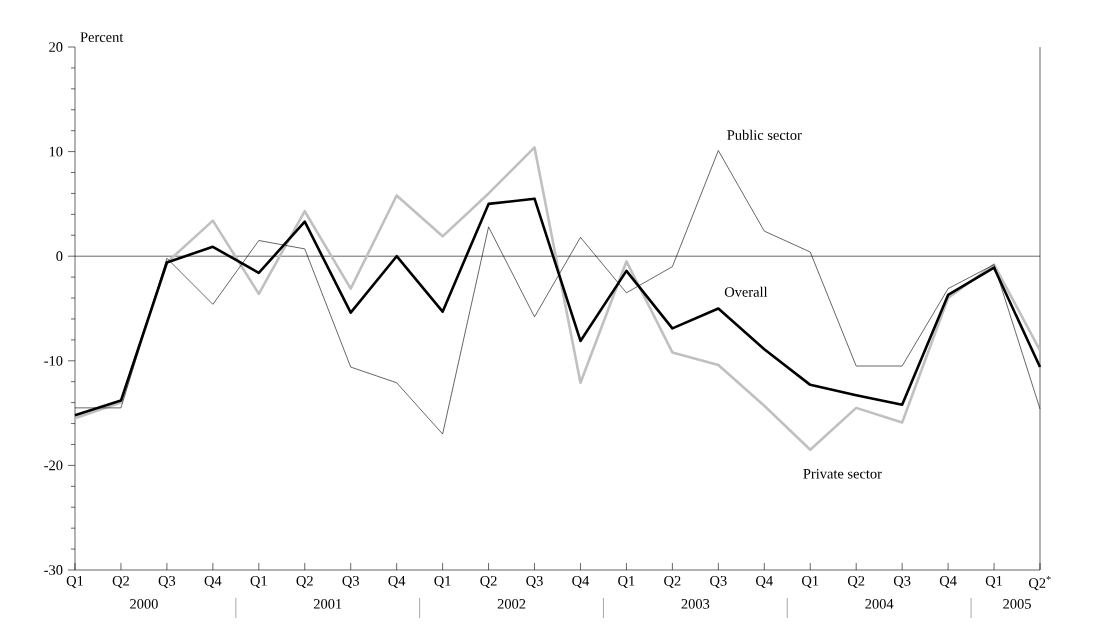 The width and height of the screenshot is (1093, 640). What do you see at coordinates (102, 37) in the screenshot?
I see `y-axis-title: Percent` at bounding box center [102, 37].